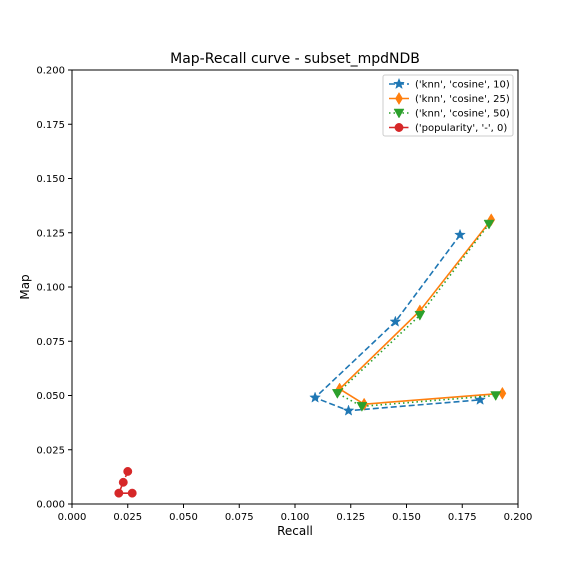 This screenshot has height=576, width=576. What do you see at coordinates (462, 114) in the screenshot?
I see `legend-entry: ('knn', 'cosine', 50)` at bounding box center [462, 114].